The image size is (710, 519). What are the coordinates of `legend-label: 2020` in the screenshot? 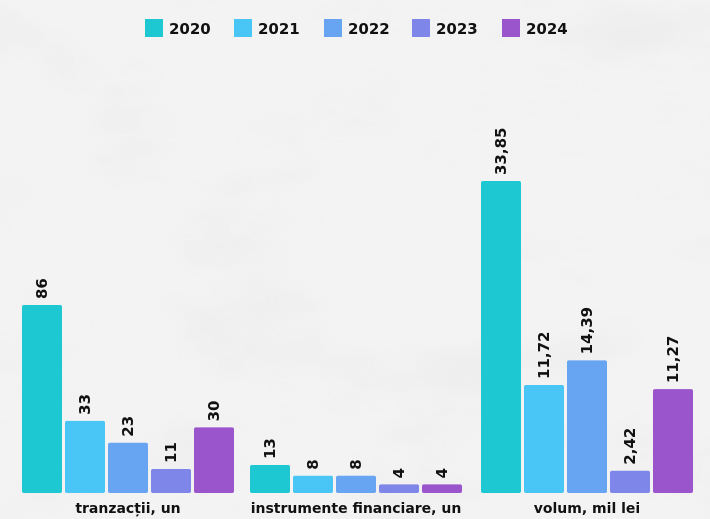 It's located at (190, 29).